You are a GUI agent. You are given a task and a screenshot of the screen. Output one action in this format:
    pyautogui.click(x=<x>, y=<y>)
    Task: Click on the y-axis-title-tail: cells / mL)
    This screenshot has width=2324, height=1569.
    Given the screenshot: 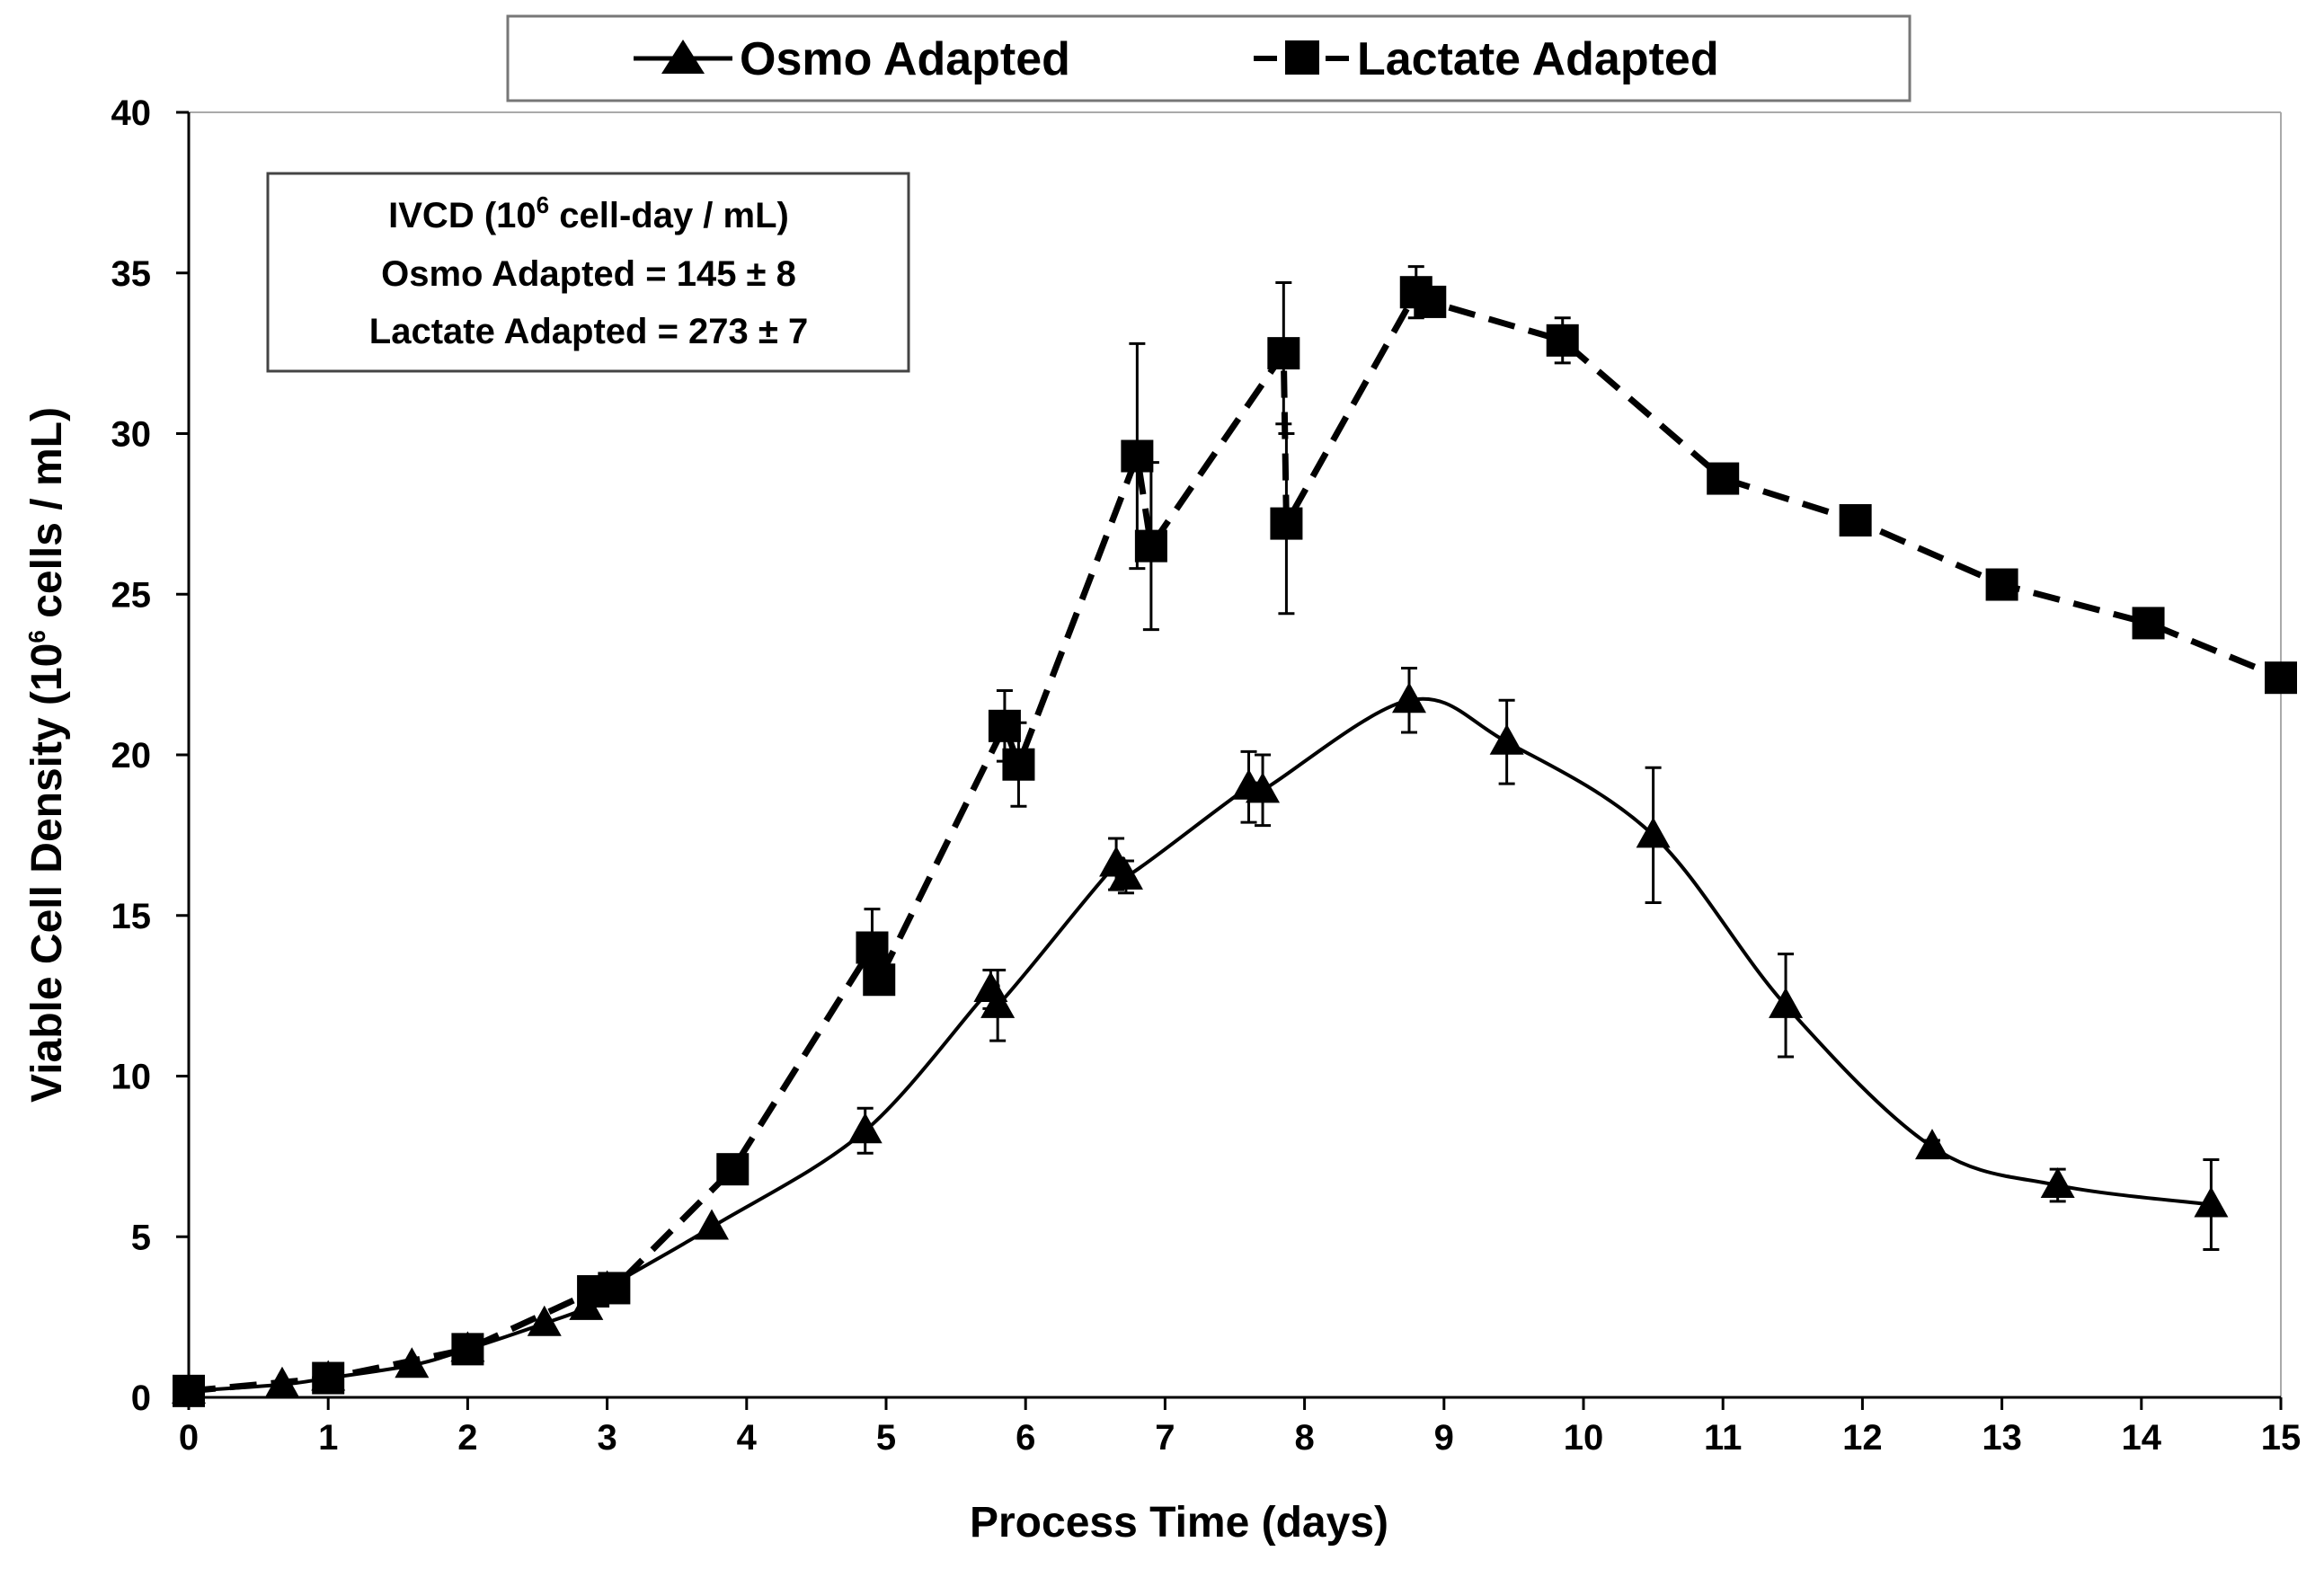 What is the action you would take?
    pyautogui.click(x=47, y=518)
    